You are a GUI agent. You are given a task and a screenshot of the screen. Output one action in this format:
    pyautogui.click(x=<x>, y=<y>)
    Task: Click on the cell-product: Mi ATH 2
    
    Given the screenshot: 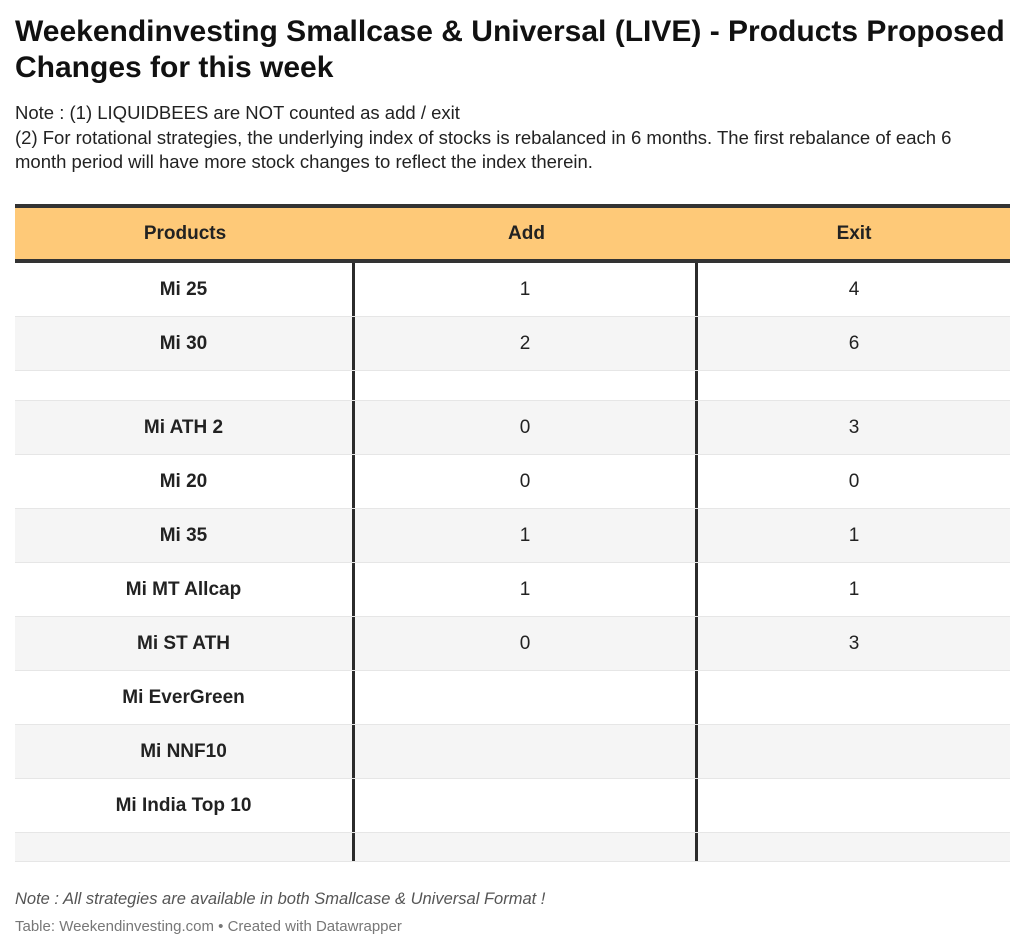 What is the action you would take?
    pyautogui.click(x=185, y=427)
    